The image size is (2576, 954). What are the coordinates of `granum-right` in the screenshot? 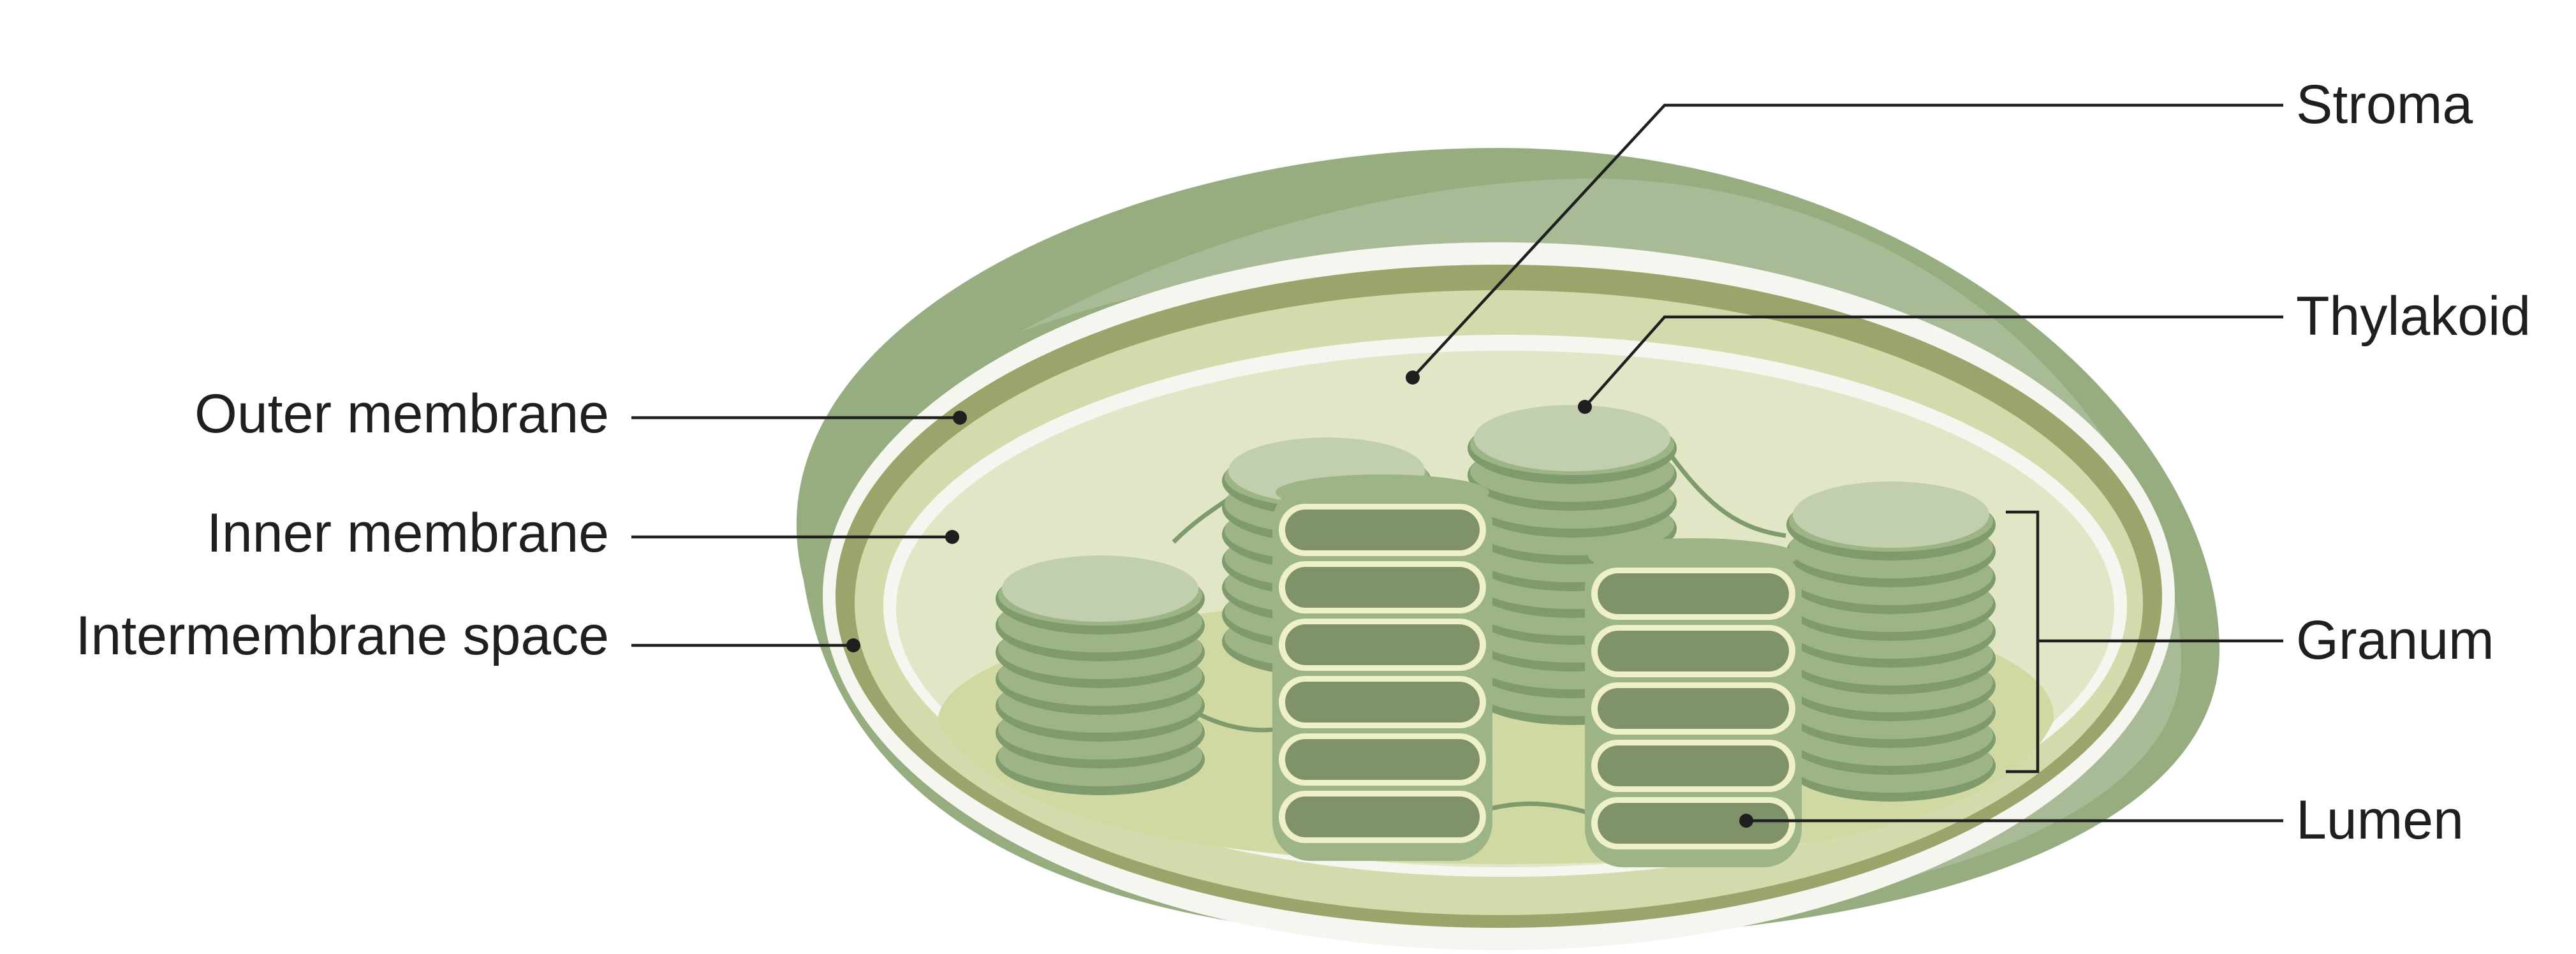 It's located at (1891, 641).